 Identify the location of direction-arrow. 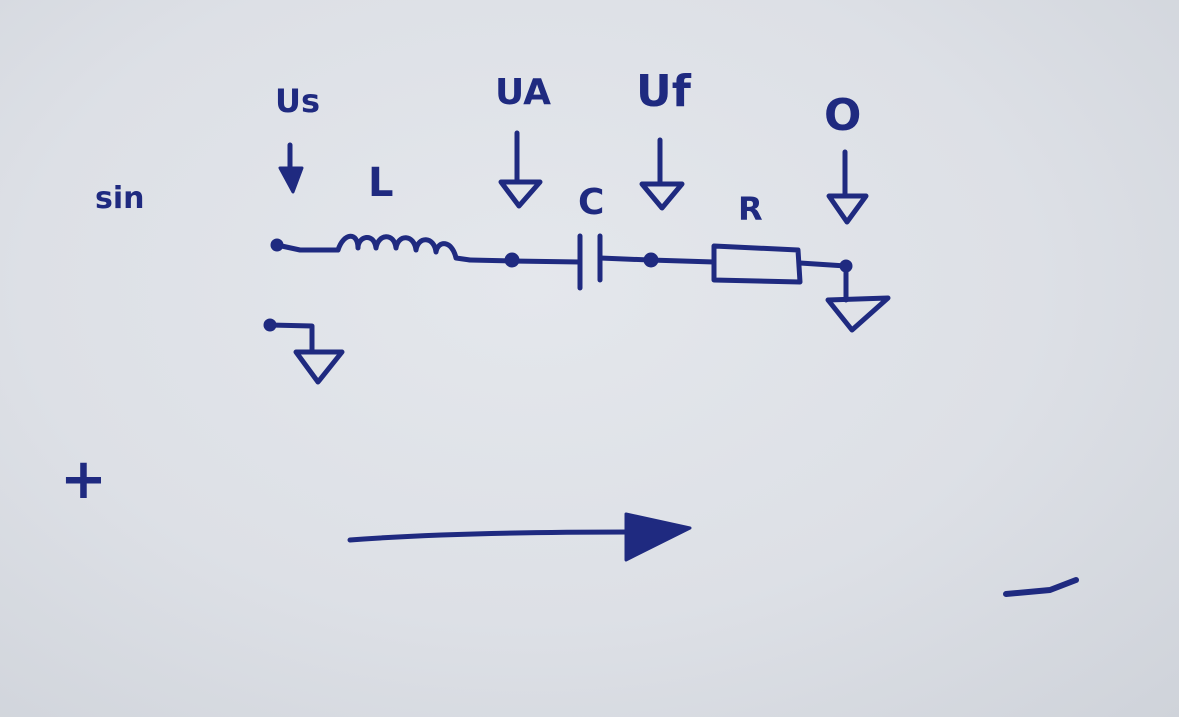
(519, 537).